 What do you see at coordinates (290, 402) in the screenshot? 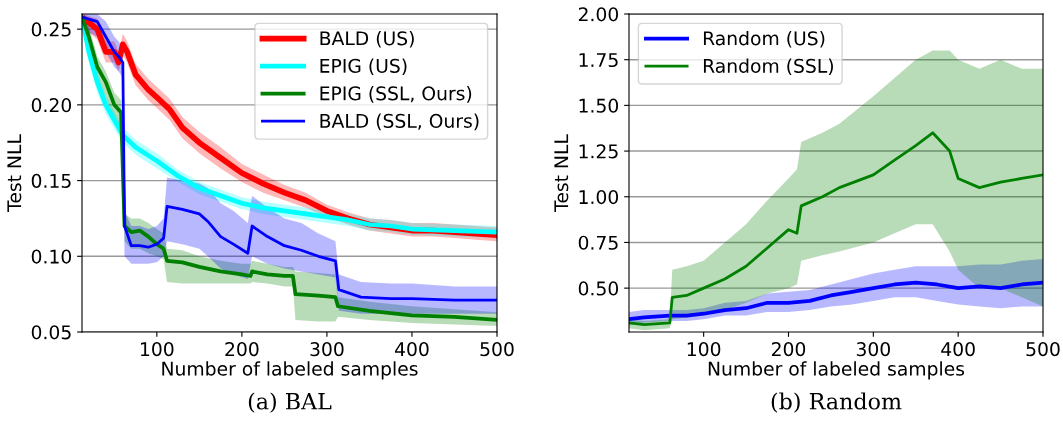
I see `text: (a) BAL` at bounding box center [290, 402].